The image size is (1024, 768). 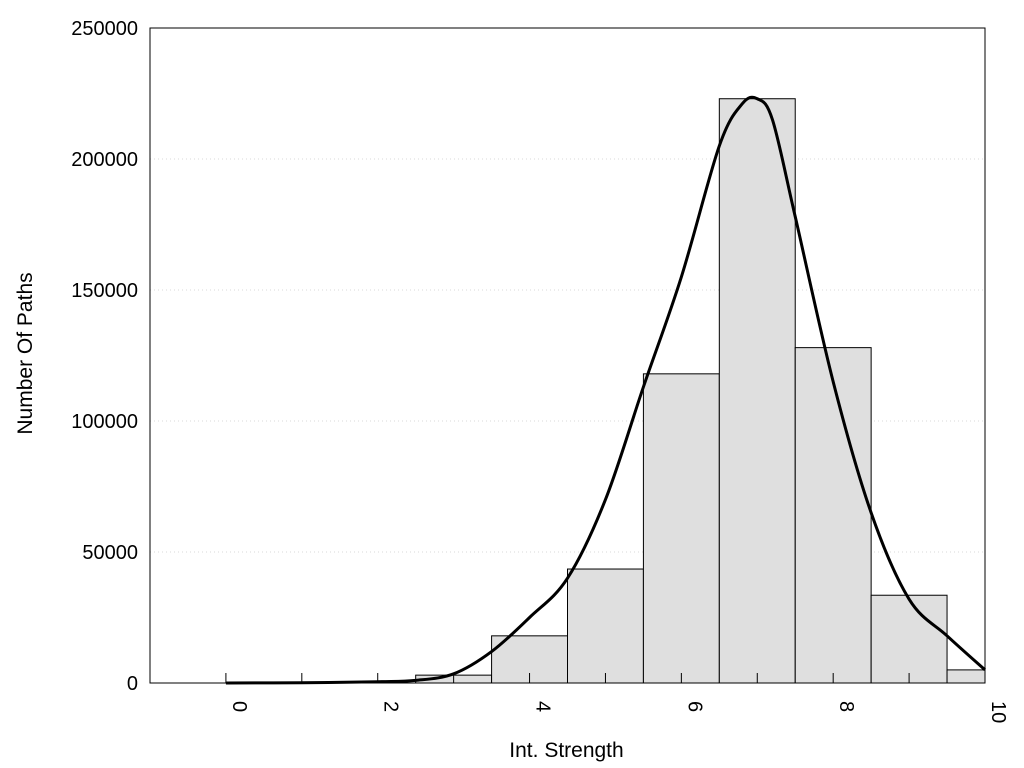 What do you see at coordinates (391, 706) in the screenshot?
I see `x-tick-label: 2` at bounding box center [391, 706].